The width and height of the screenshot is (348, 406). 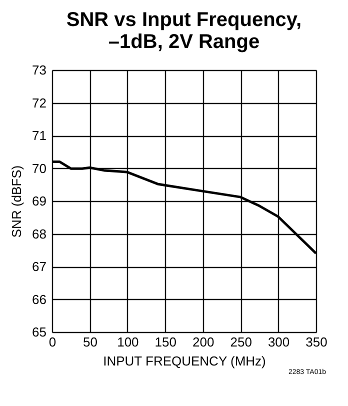 What do you see at coordinates (165, 342) in the screenshot?
I see `x-tick-label: 150` at bounding box center [165, 342].